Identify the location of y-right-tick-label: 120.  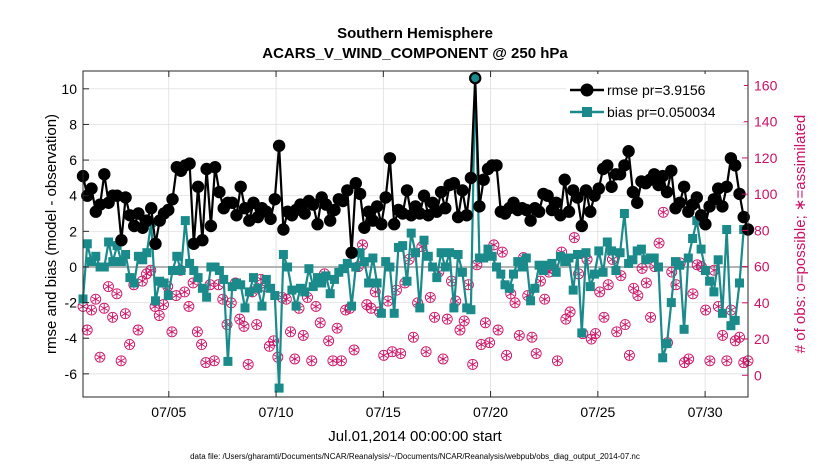
(766, 158).